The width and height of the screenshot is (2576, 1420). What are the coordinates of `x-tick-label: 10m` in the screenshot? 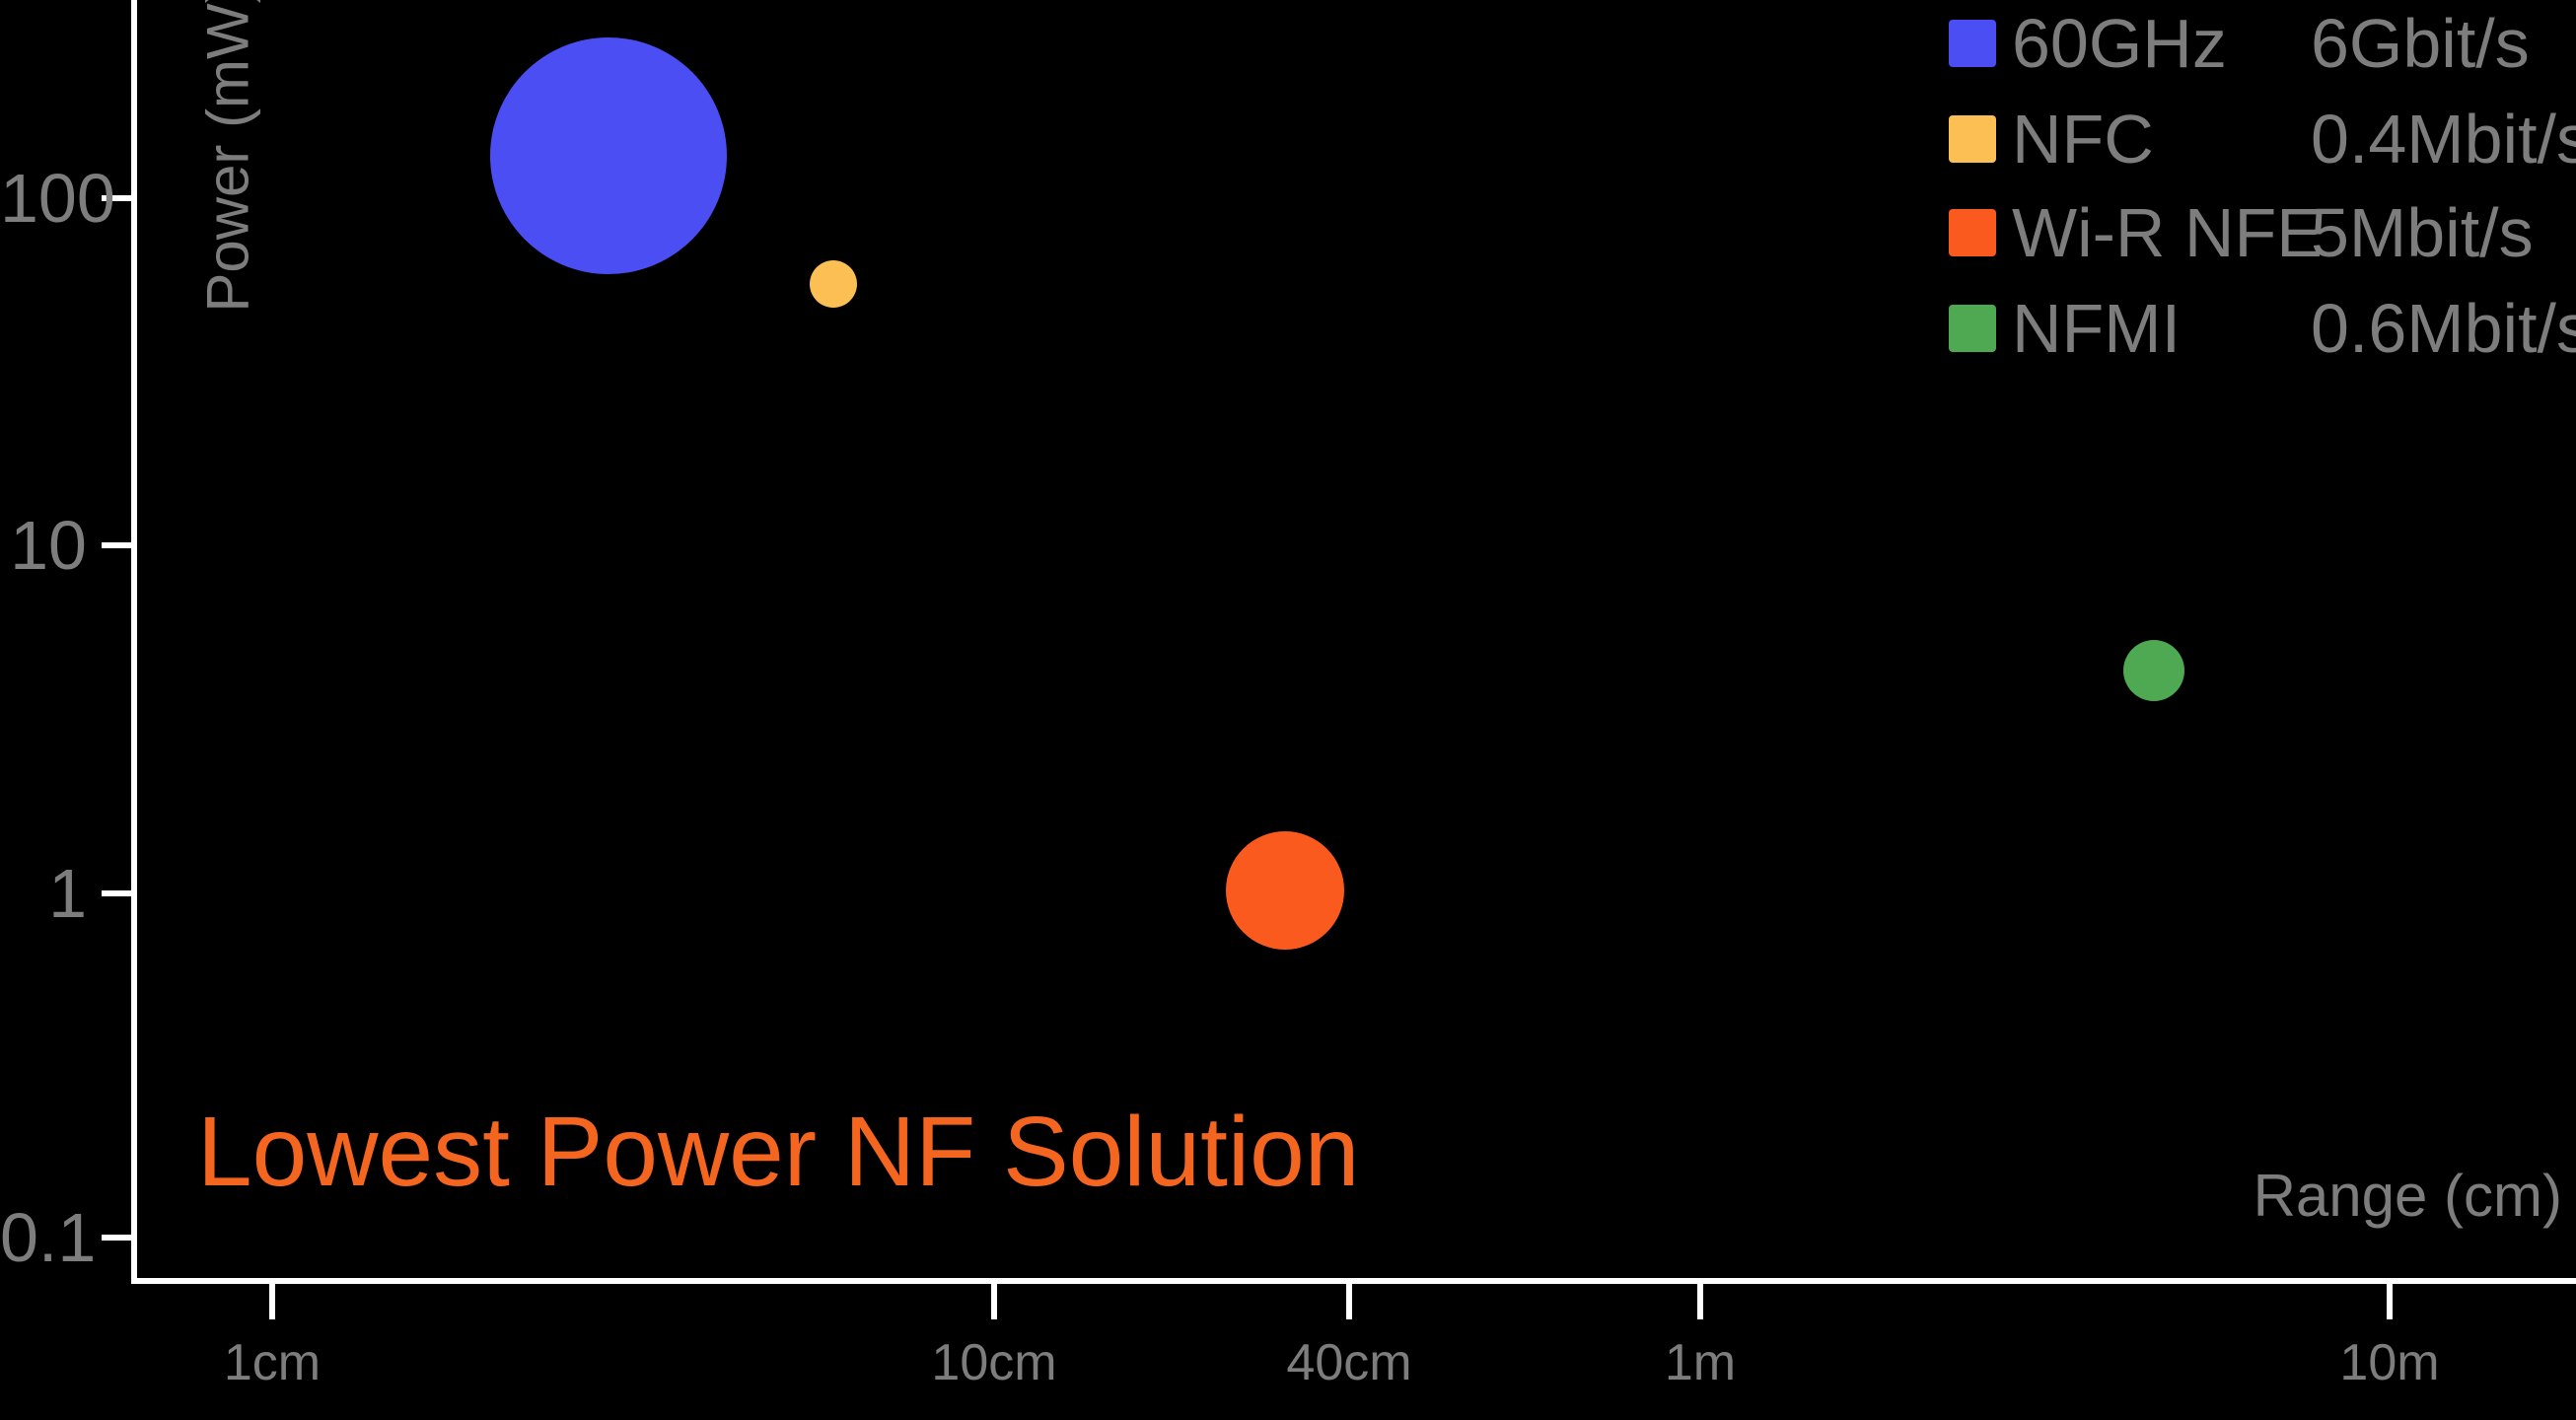 It's located at (2389, 1362).